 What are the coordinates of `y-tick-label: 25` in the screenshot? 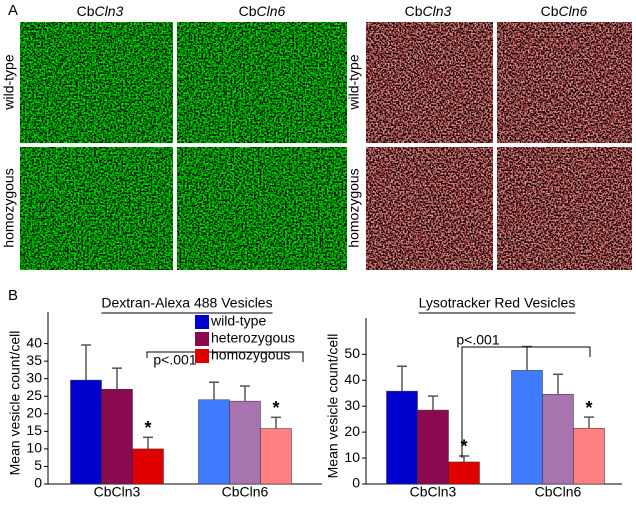 It's located at (34, 395).